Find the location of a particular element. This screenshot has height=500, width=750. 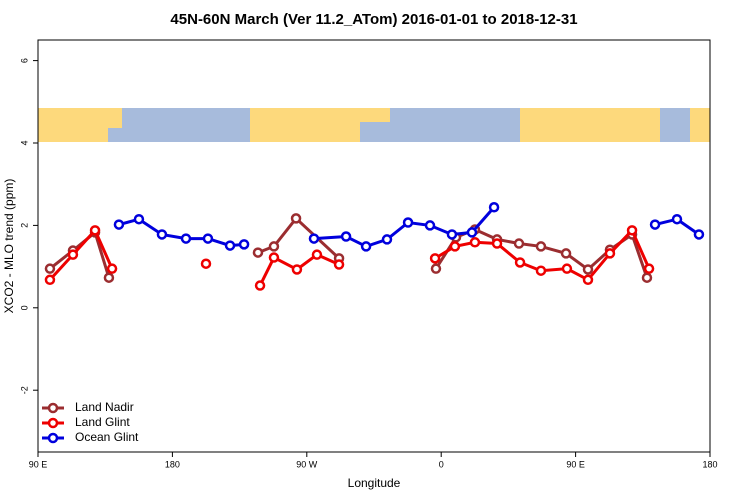

legend-label: Land Nadir is located at coordinates (104, 407).